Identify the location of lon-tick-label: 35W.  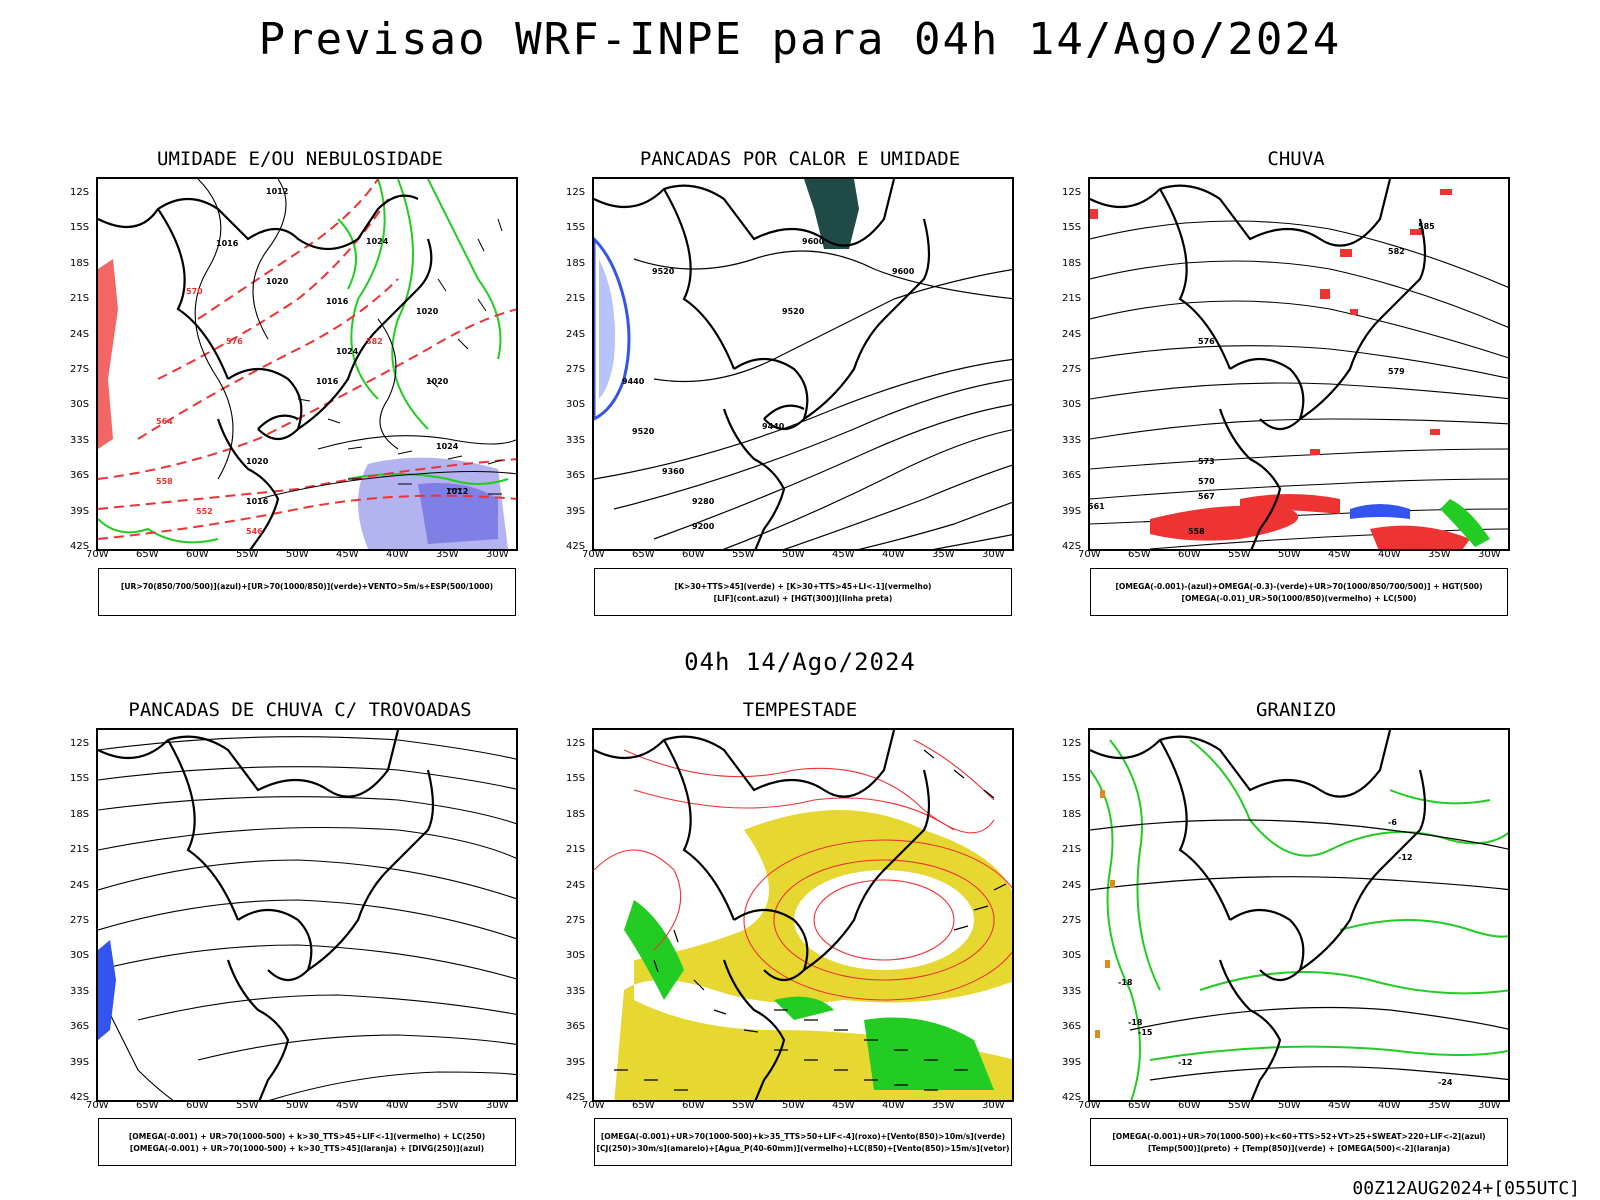
(447, 1105).